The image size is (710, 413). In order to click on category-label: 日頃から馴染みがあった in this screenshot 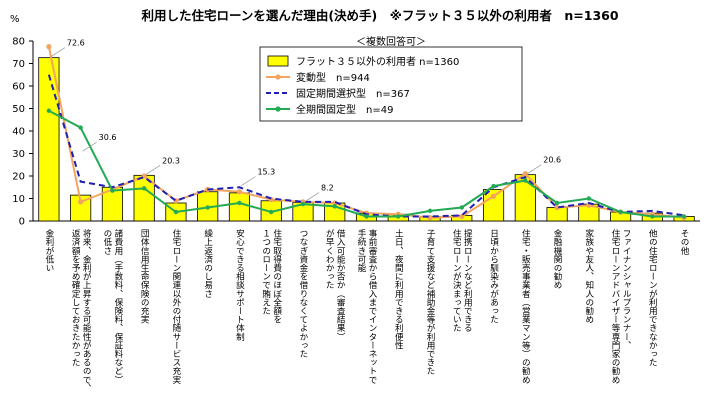, I will do `click(494, 276)`.